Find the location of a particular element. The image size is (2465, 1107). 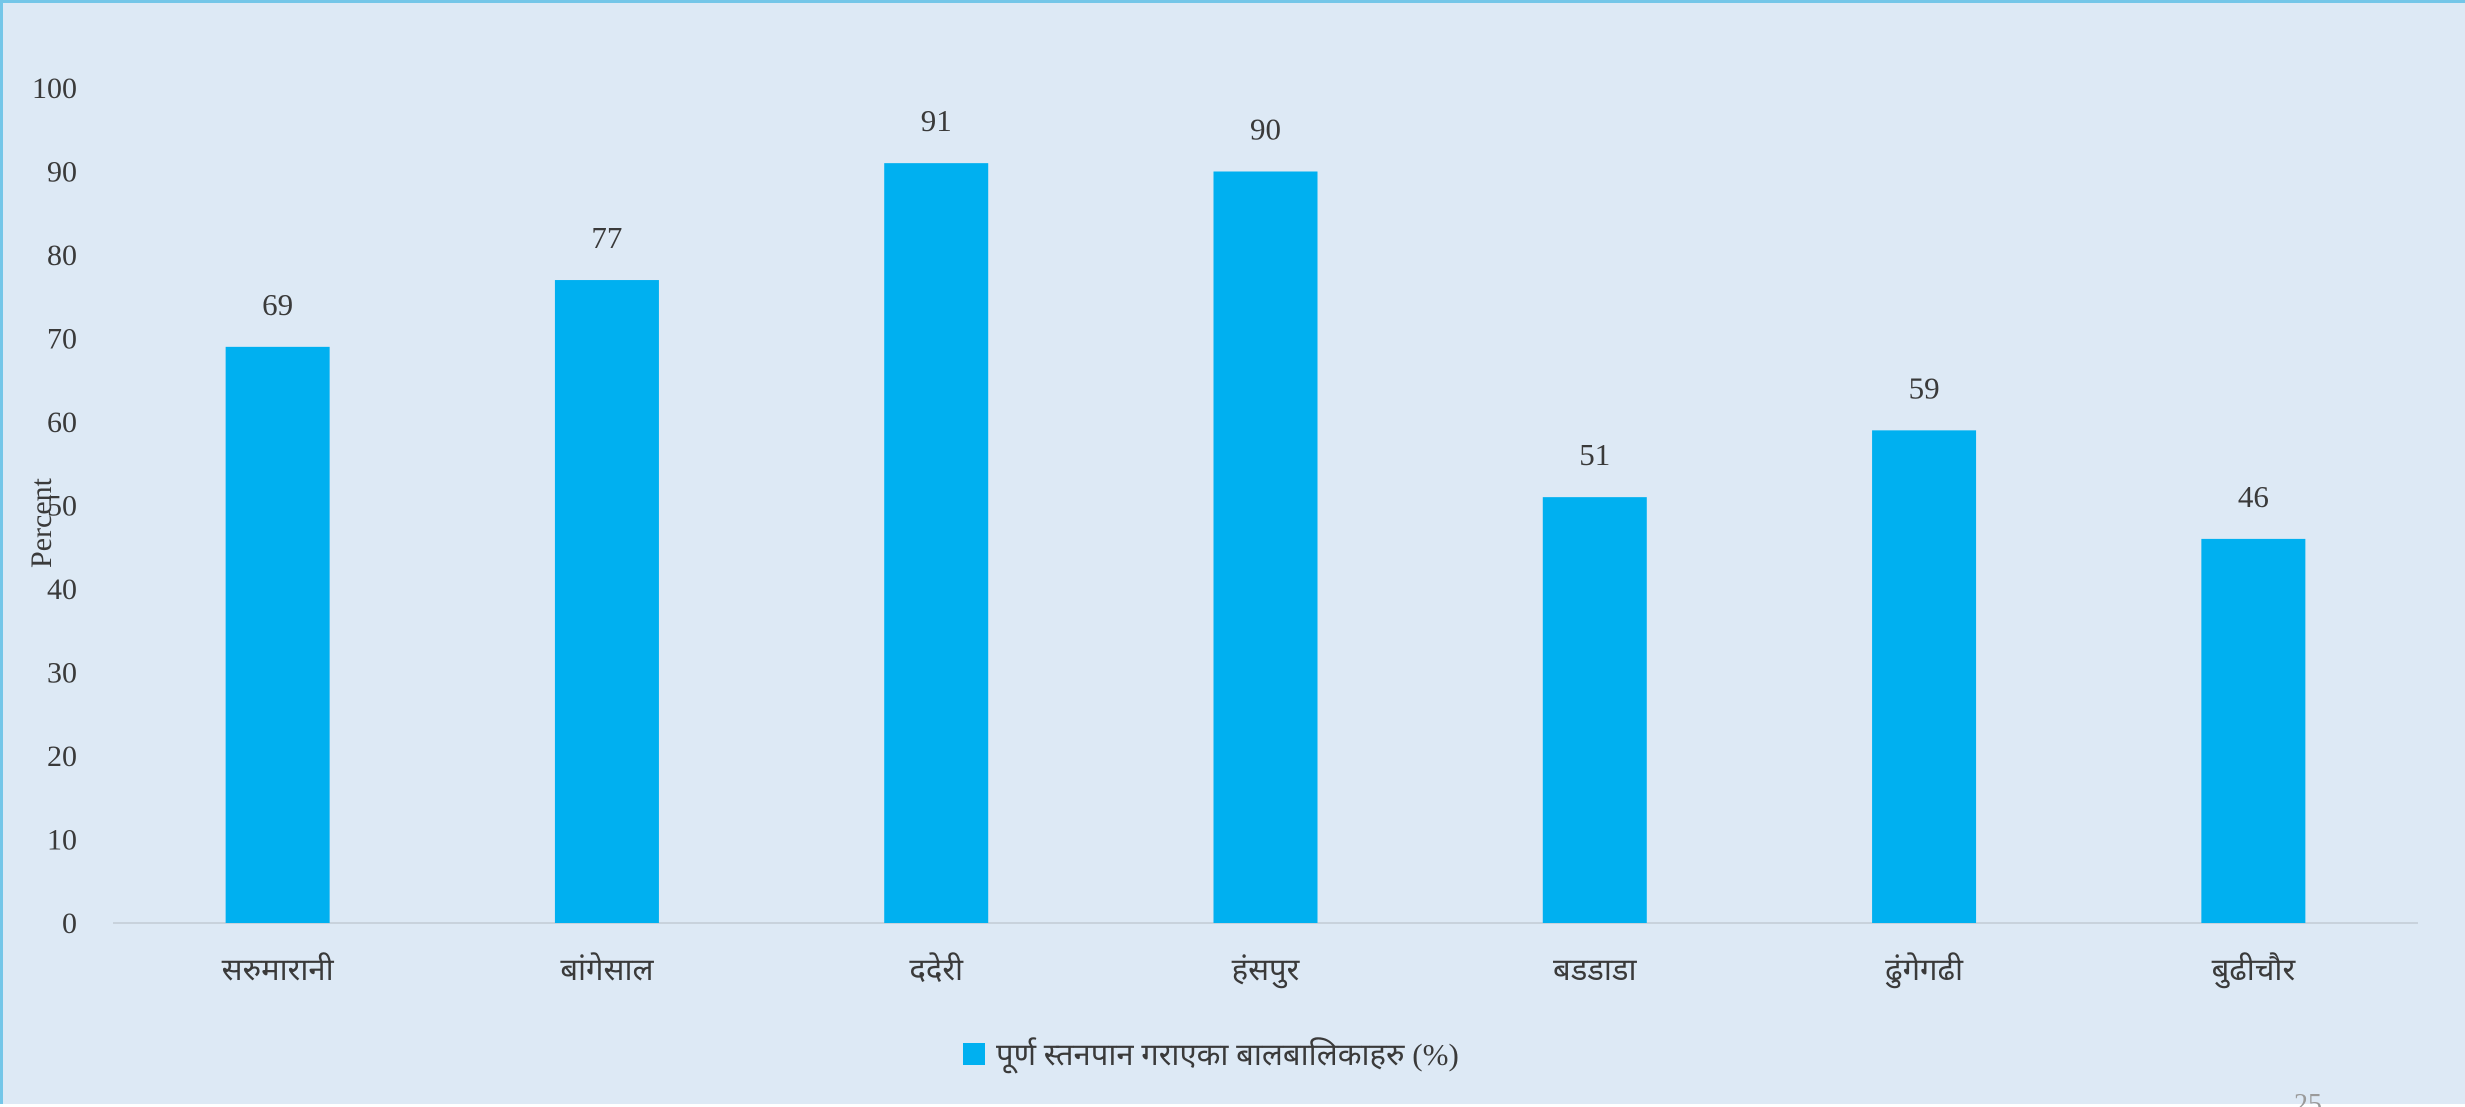

y-tick-label: 70 is located at coordinates (62, 339).